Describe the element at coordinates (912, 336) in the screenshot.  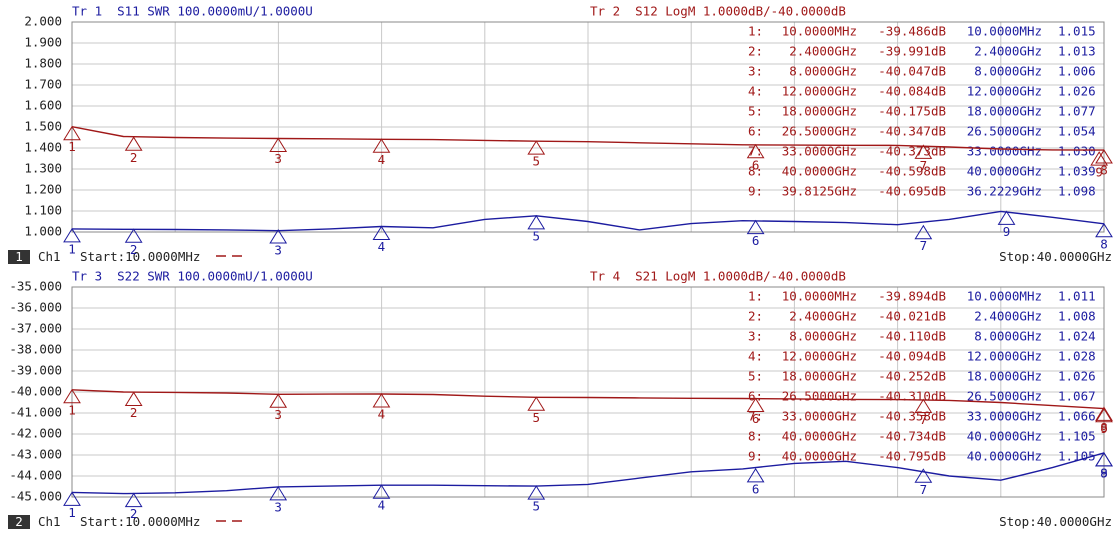
I see `marker-value: -40.110dB` at that location.